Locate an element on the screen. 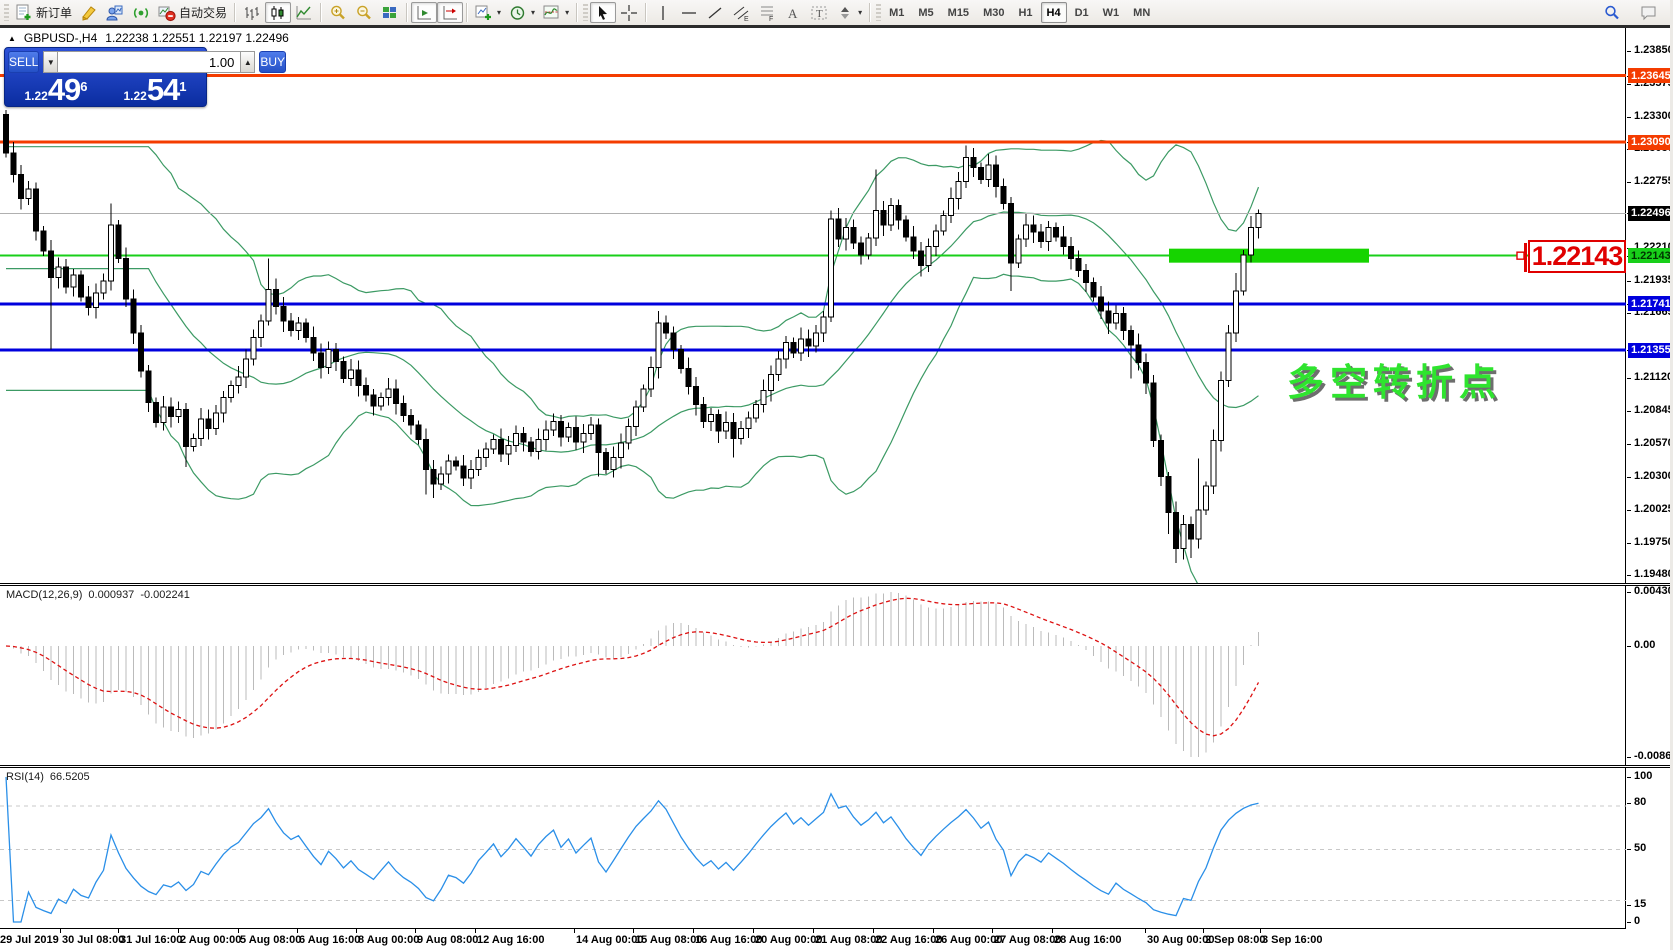 The image size is (1673, 950). tf-m5-button: M5 is located at coordinates (926, 12).